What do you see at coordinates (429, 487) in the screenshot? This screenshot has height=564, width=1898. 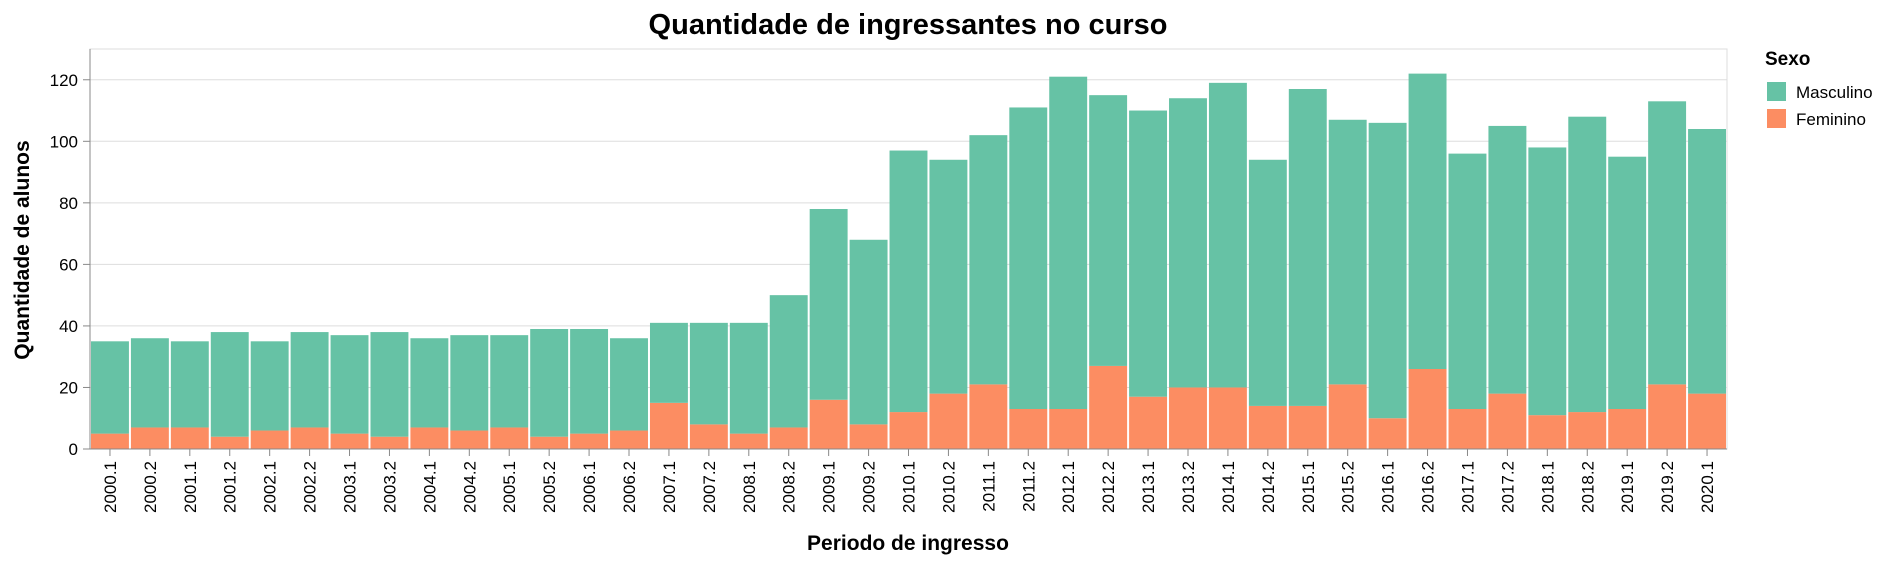 I see `x-tick-label: 2004.1` at bounding box center [429, 487].